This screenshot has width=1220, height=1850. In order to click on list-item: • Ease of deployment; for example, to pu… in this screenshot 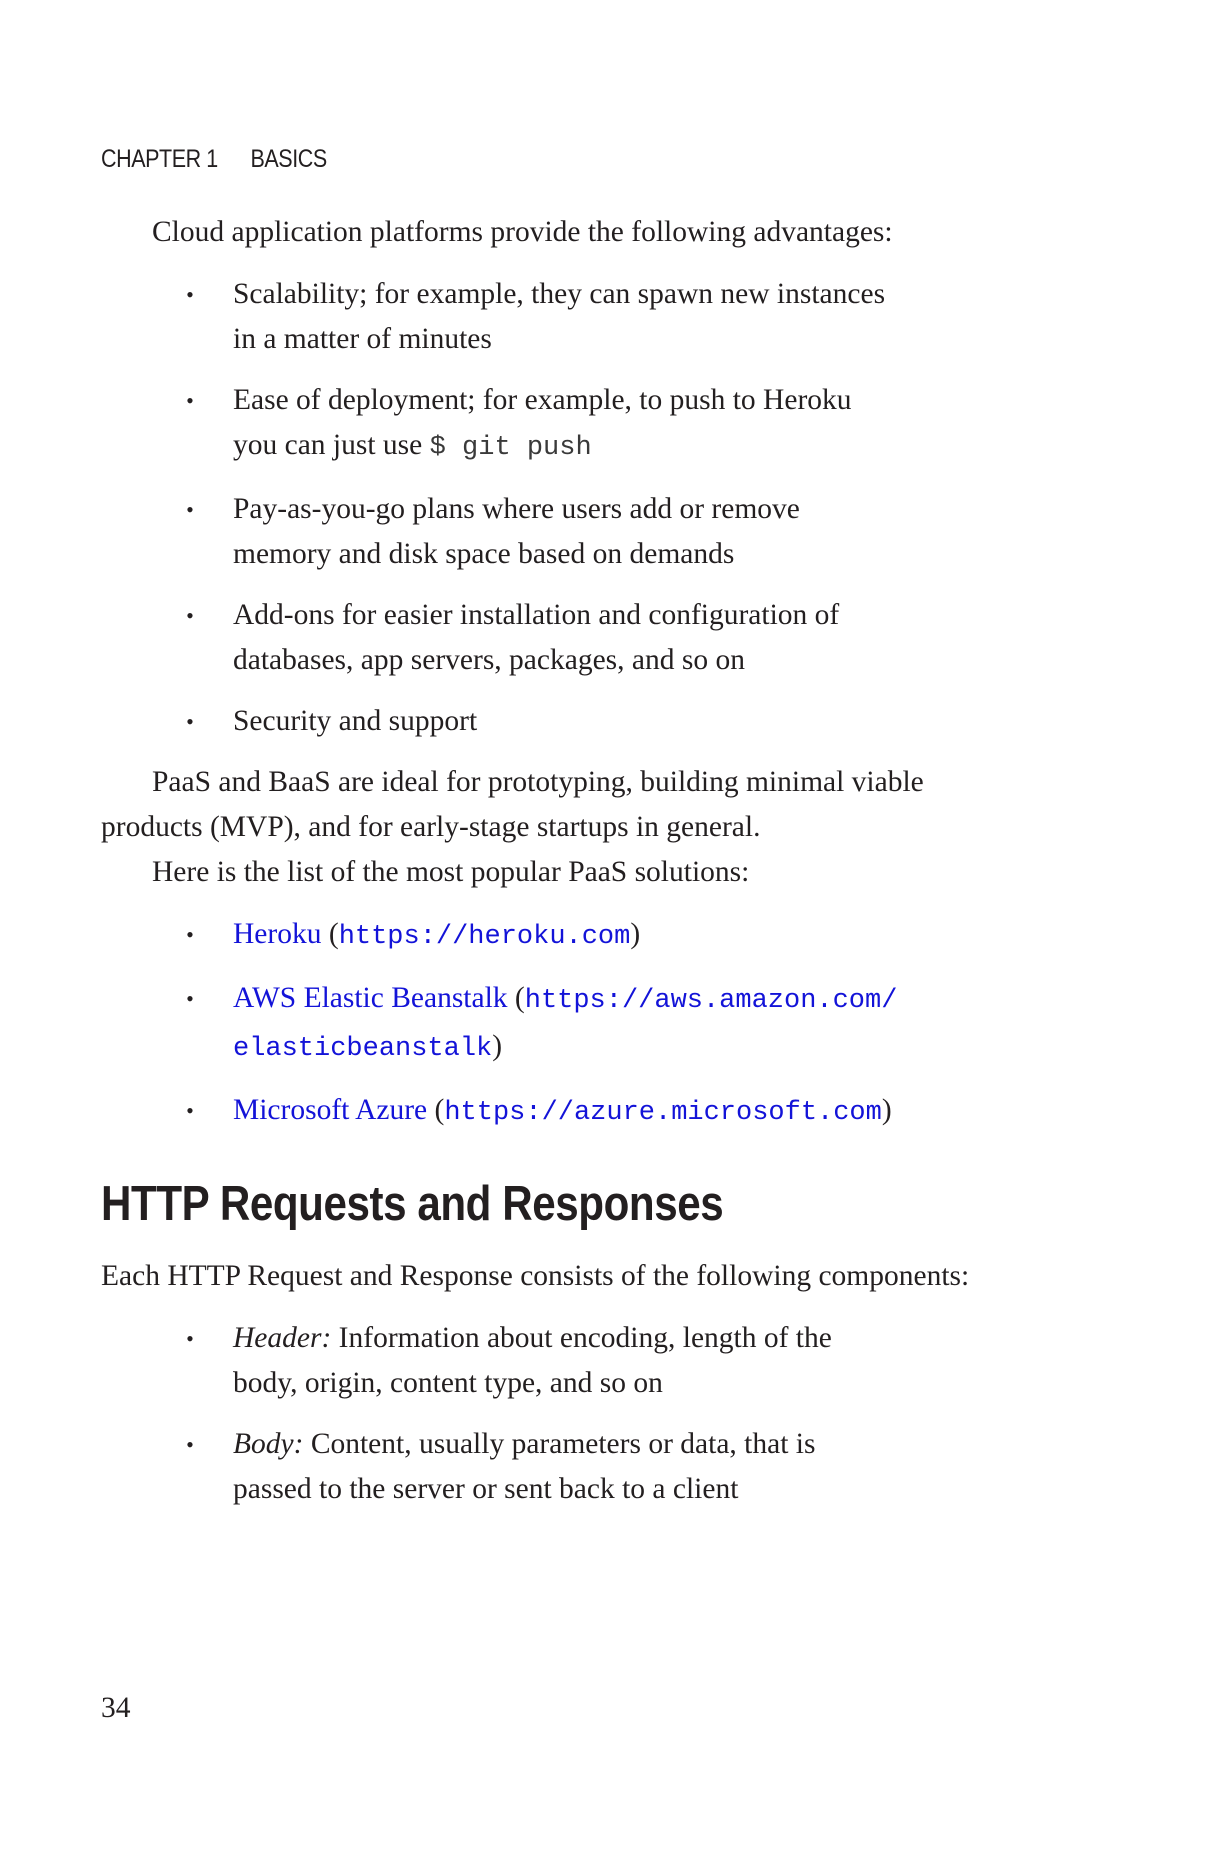, I will do `click(591, 424)`.